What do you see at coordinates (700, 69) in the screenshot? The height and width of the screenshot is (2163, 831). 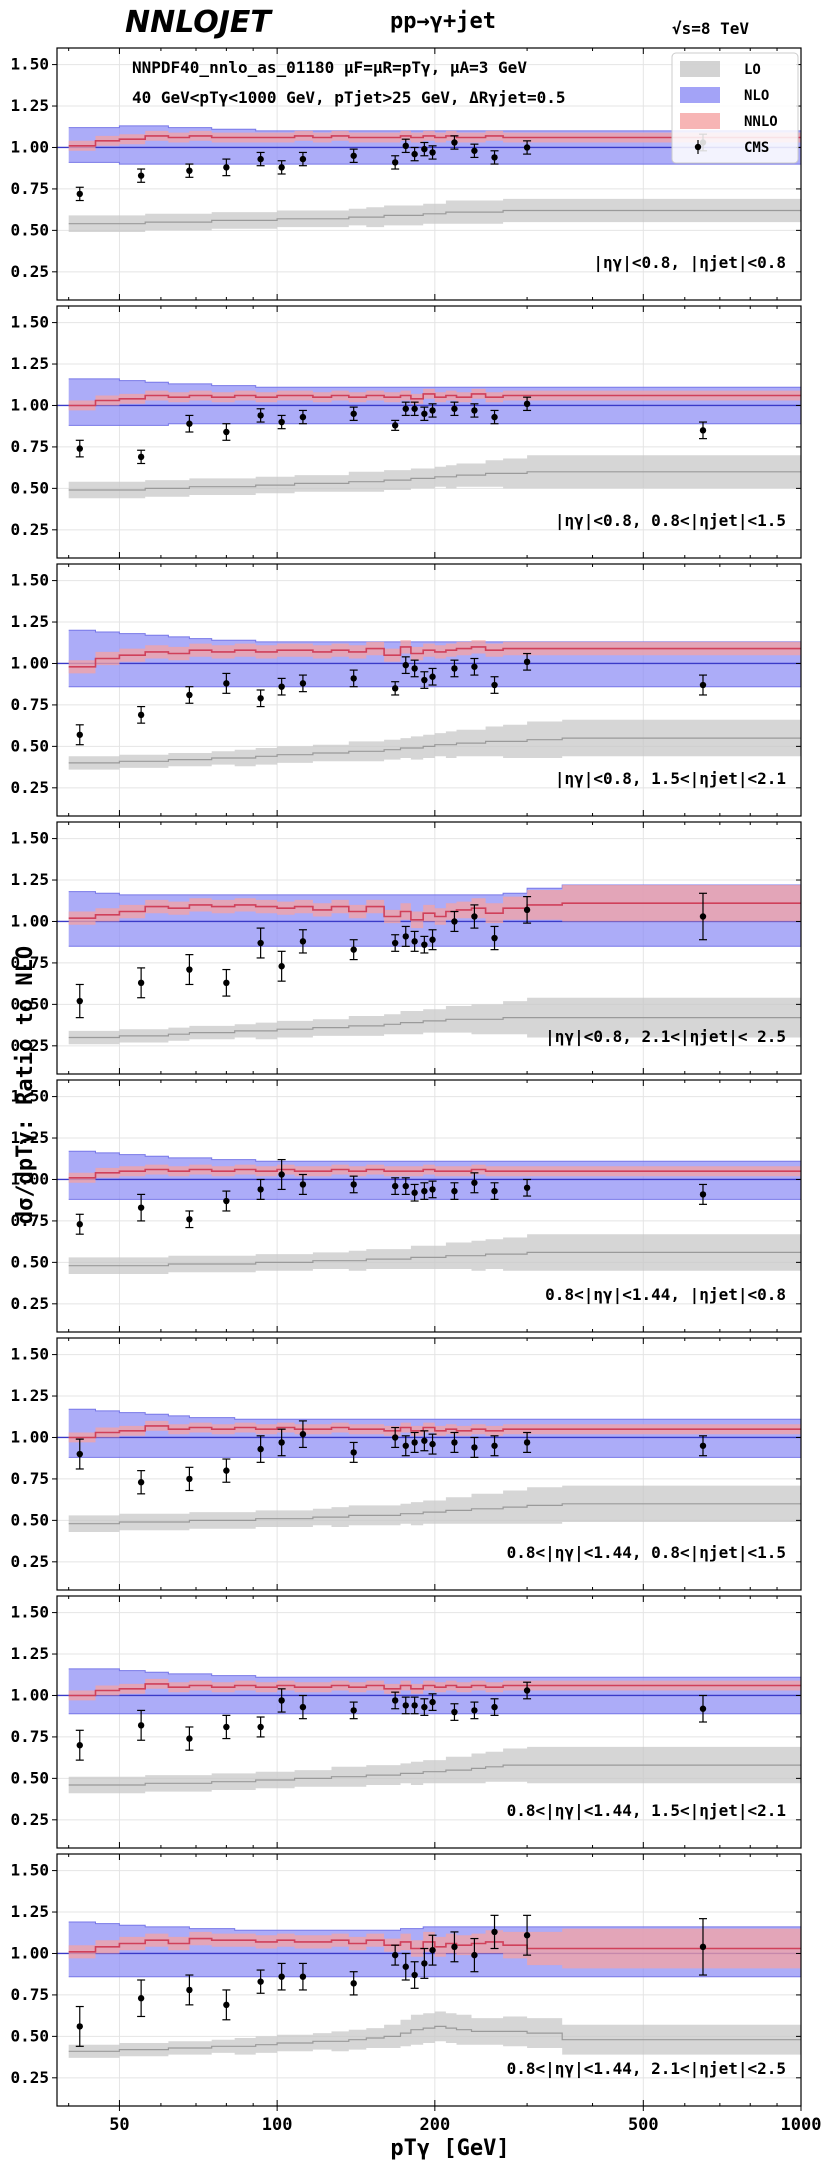 I see `legend-swatch` at bounding box center [700, 69].